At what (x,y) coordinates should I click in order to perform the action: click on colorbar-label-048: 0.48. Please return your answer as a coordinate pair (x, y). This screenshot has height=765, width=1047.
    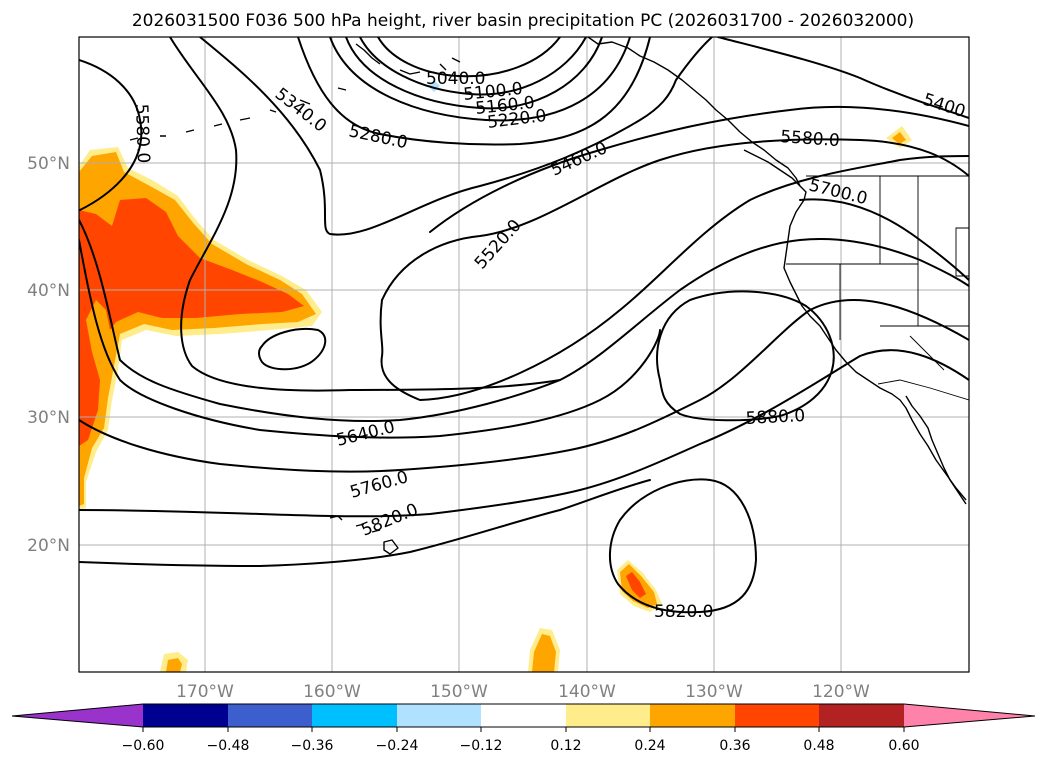
    Looking at the image, I should click on (818, 746).